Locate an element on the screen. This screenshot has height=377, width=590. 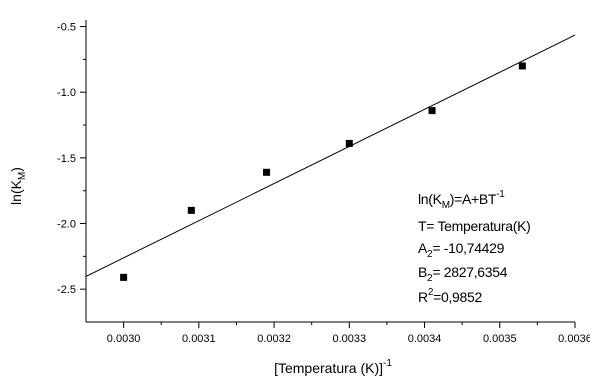
x-tick-label: 0.0031 is located at coordinates (199, 339).